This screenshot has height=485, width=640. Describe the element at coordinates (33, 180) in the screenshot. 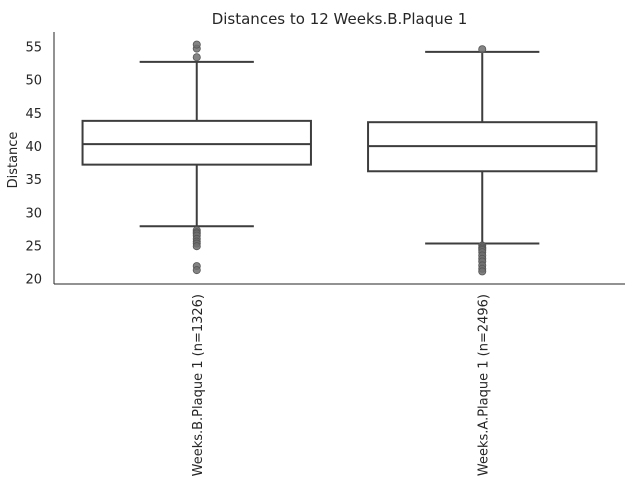

I see `y-tick-label: 35` at that location.